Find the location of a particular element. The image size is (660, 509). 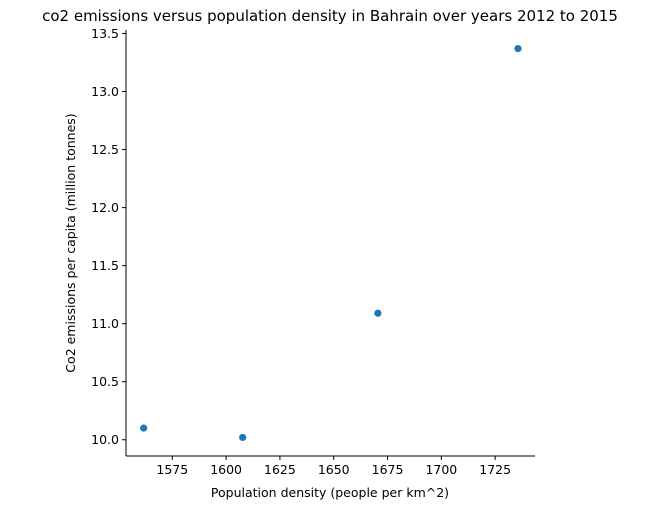

x-tick-label: 1650 is located at coordinates (334, 469).